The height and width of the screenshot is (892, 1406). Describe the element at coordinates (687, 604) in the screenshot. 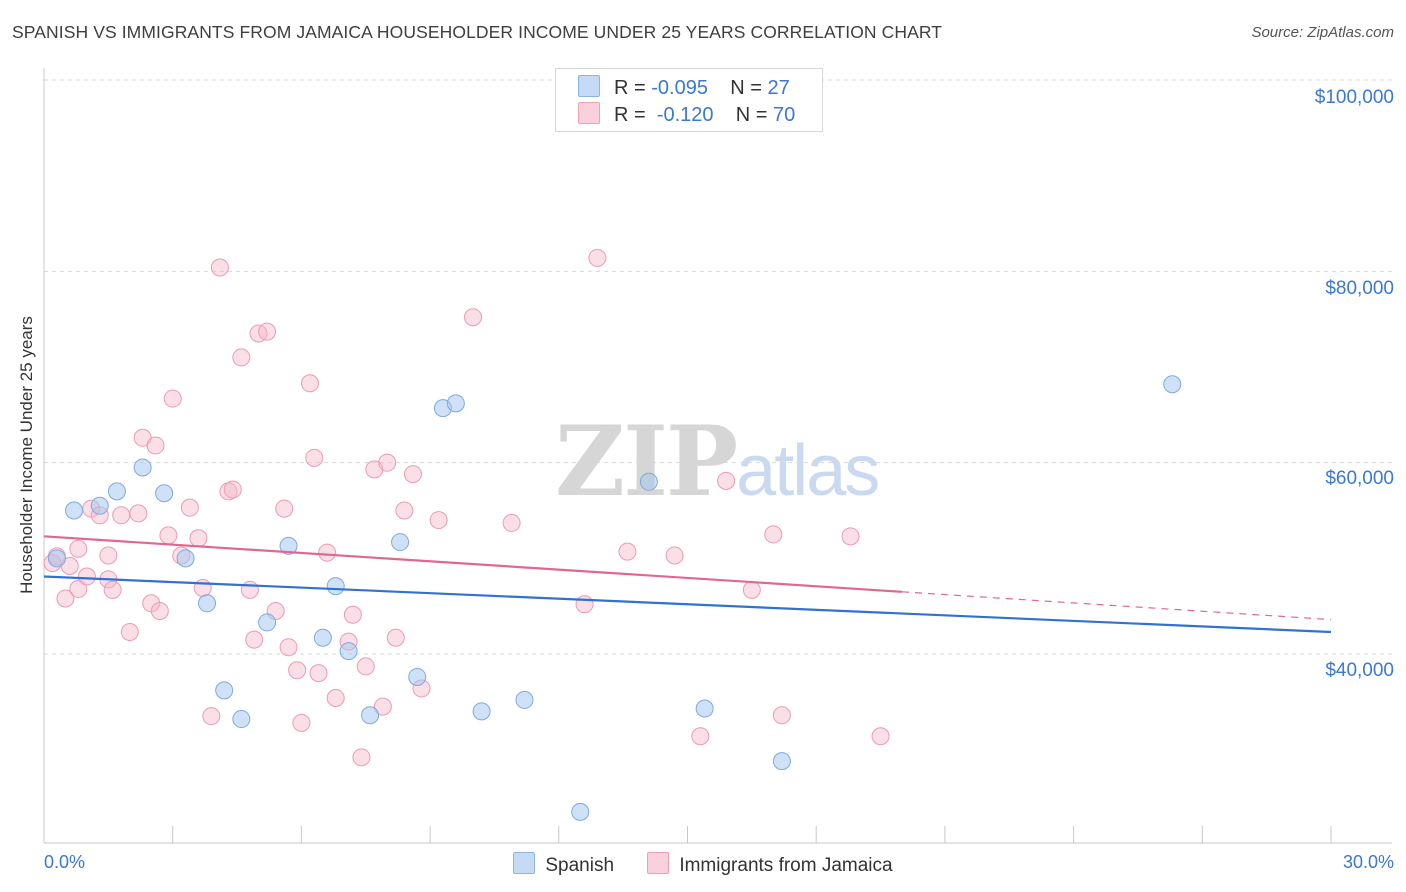

I see `spanish-trendline` at that location.